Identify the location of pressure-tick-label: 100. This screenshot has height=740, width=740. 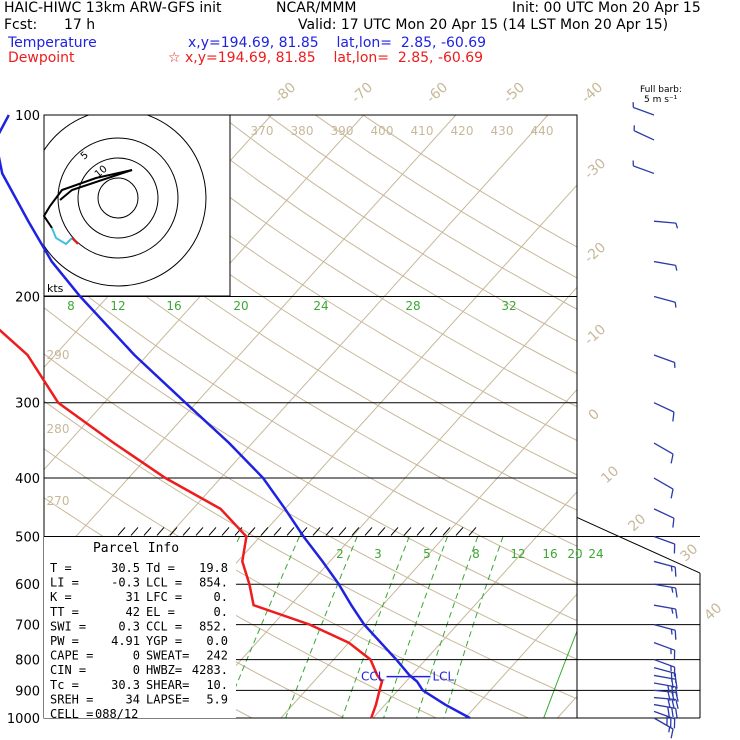
(27, 116).